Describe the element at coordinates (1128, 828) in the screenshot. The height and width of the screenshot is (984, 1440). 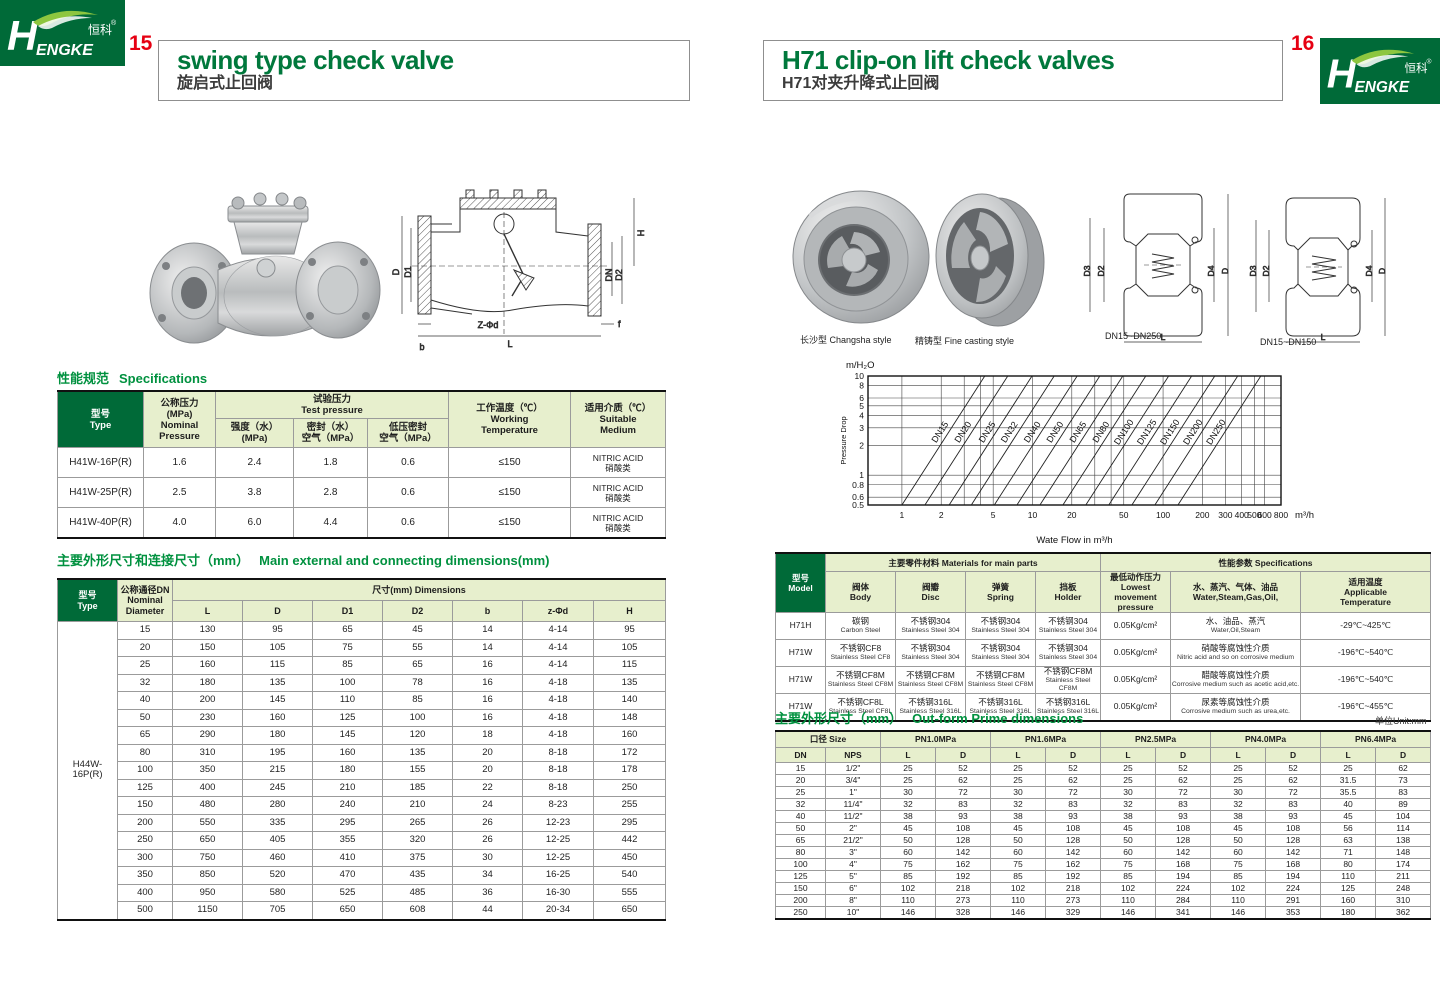
I see `cell: 45` at that location.